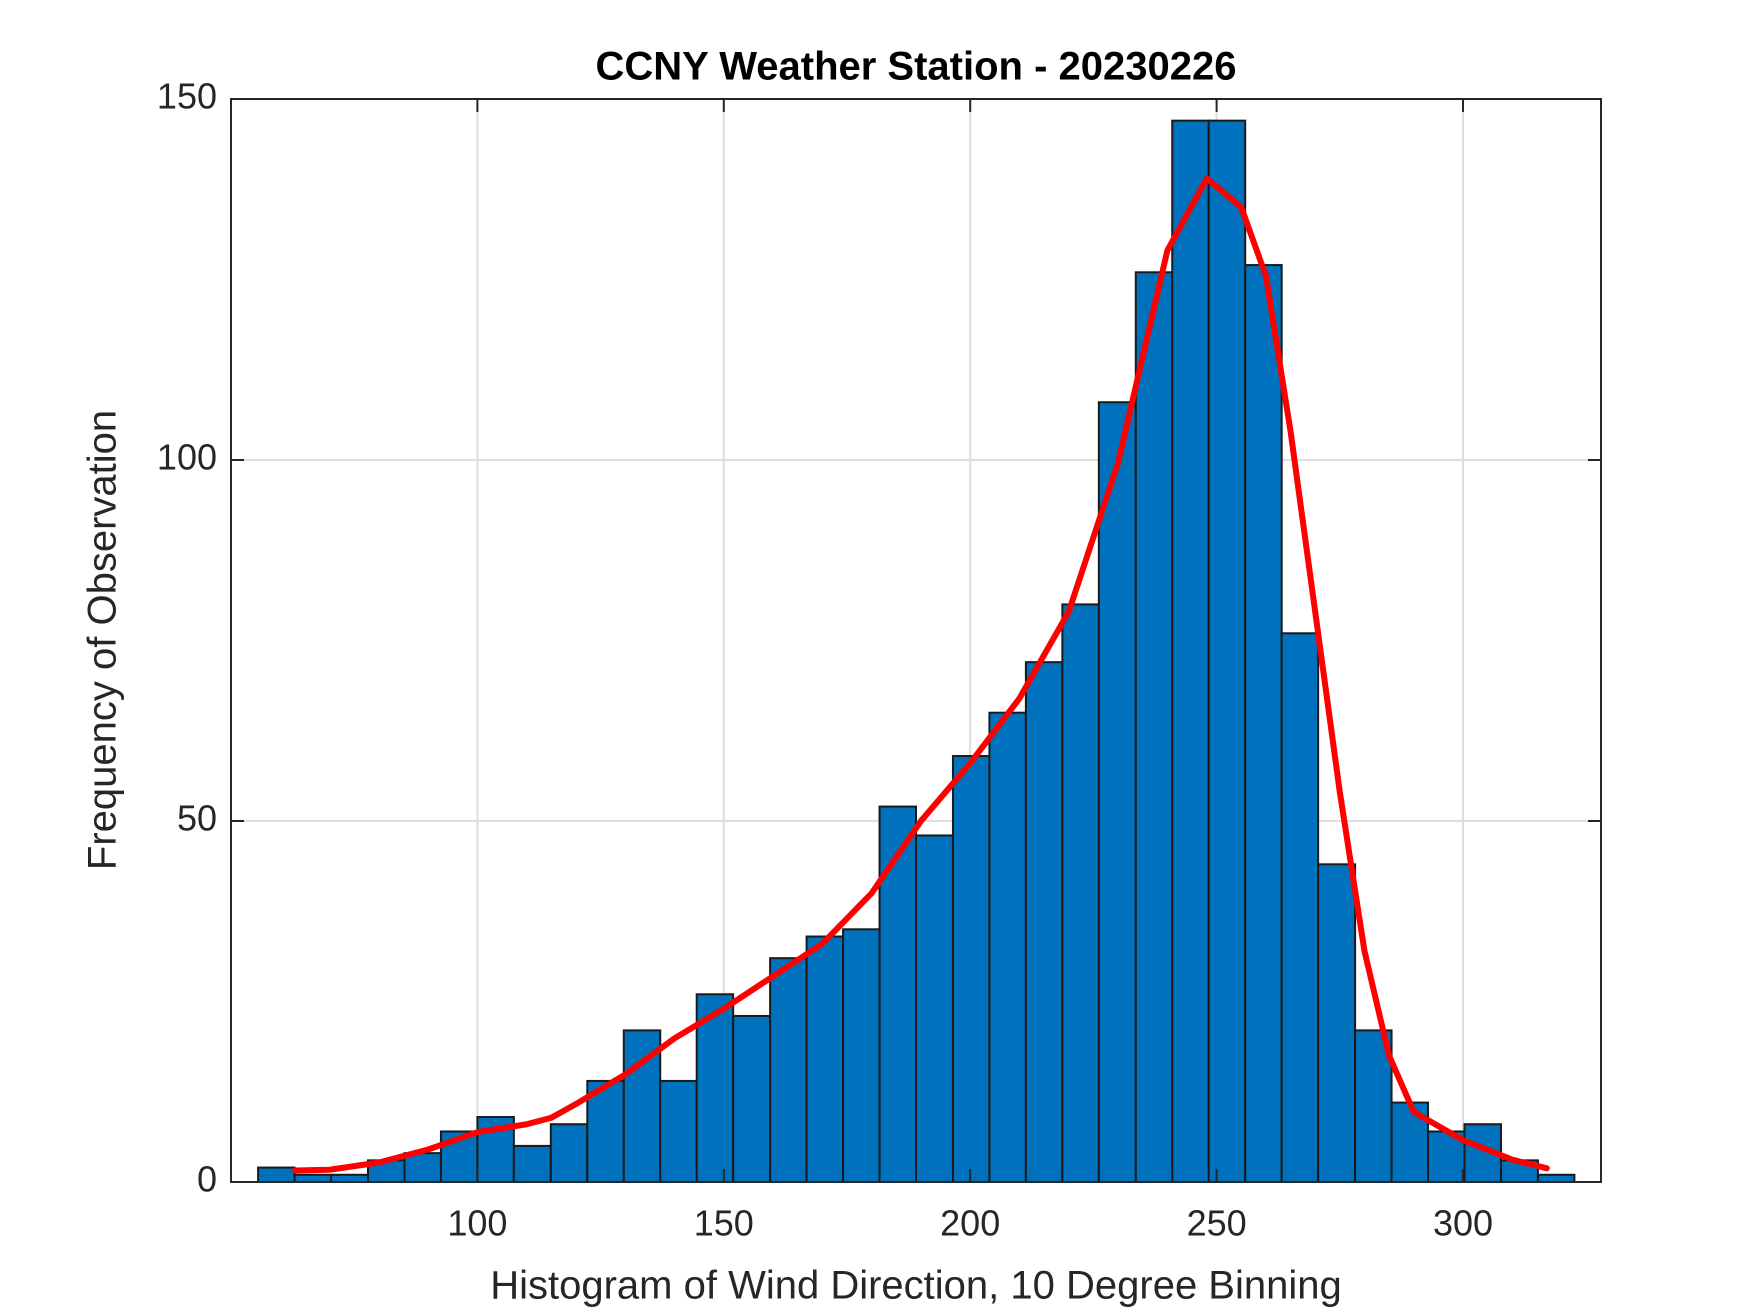 The width and height of the screenshot is (1750, 1313). Describe the element at coordinates (916, 67) in the screenshot. I see `chart-title: CCNY Weather Station - 20230226` at that location.